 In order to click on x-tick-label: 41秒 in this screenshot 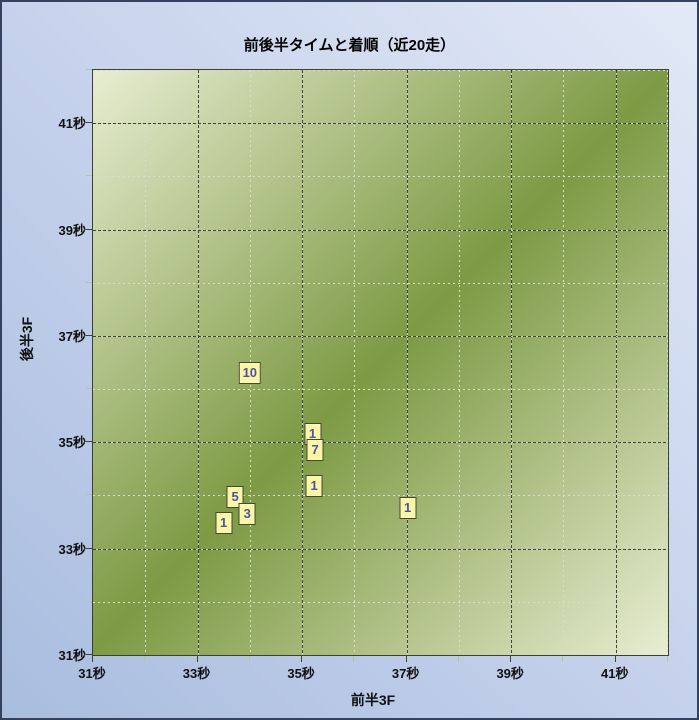, I will do `click(614, 673)`.